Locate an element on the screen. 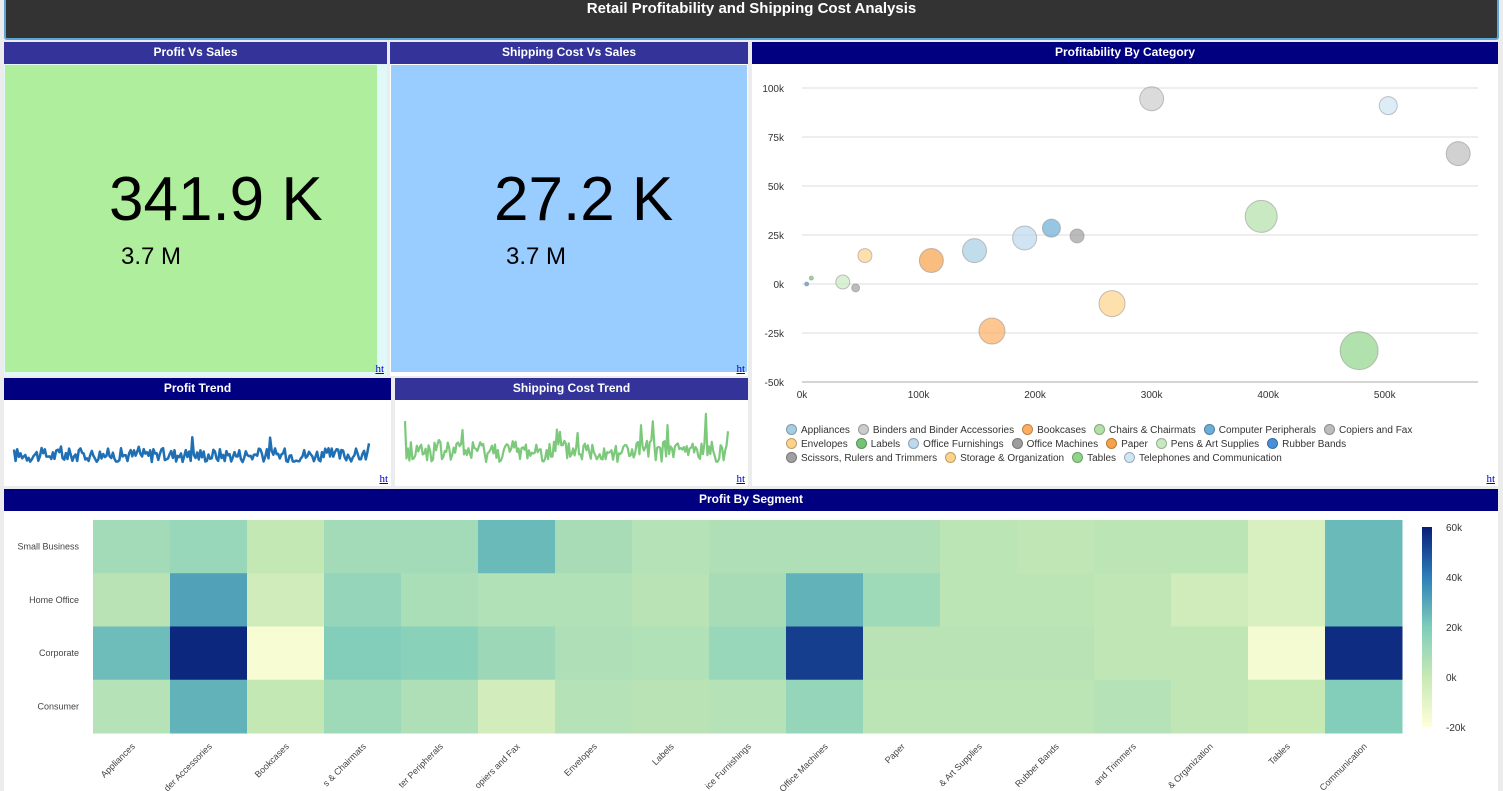 This screenshot has width=1503, height=791. column-label: ice Furnishings is located at coordinates (728, 766).